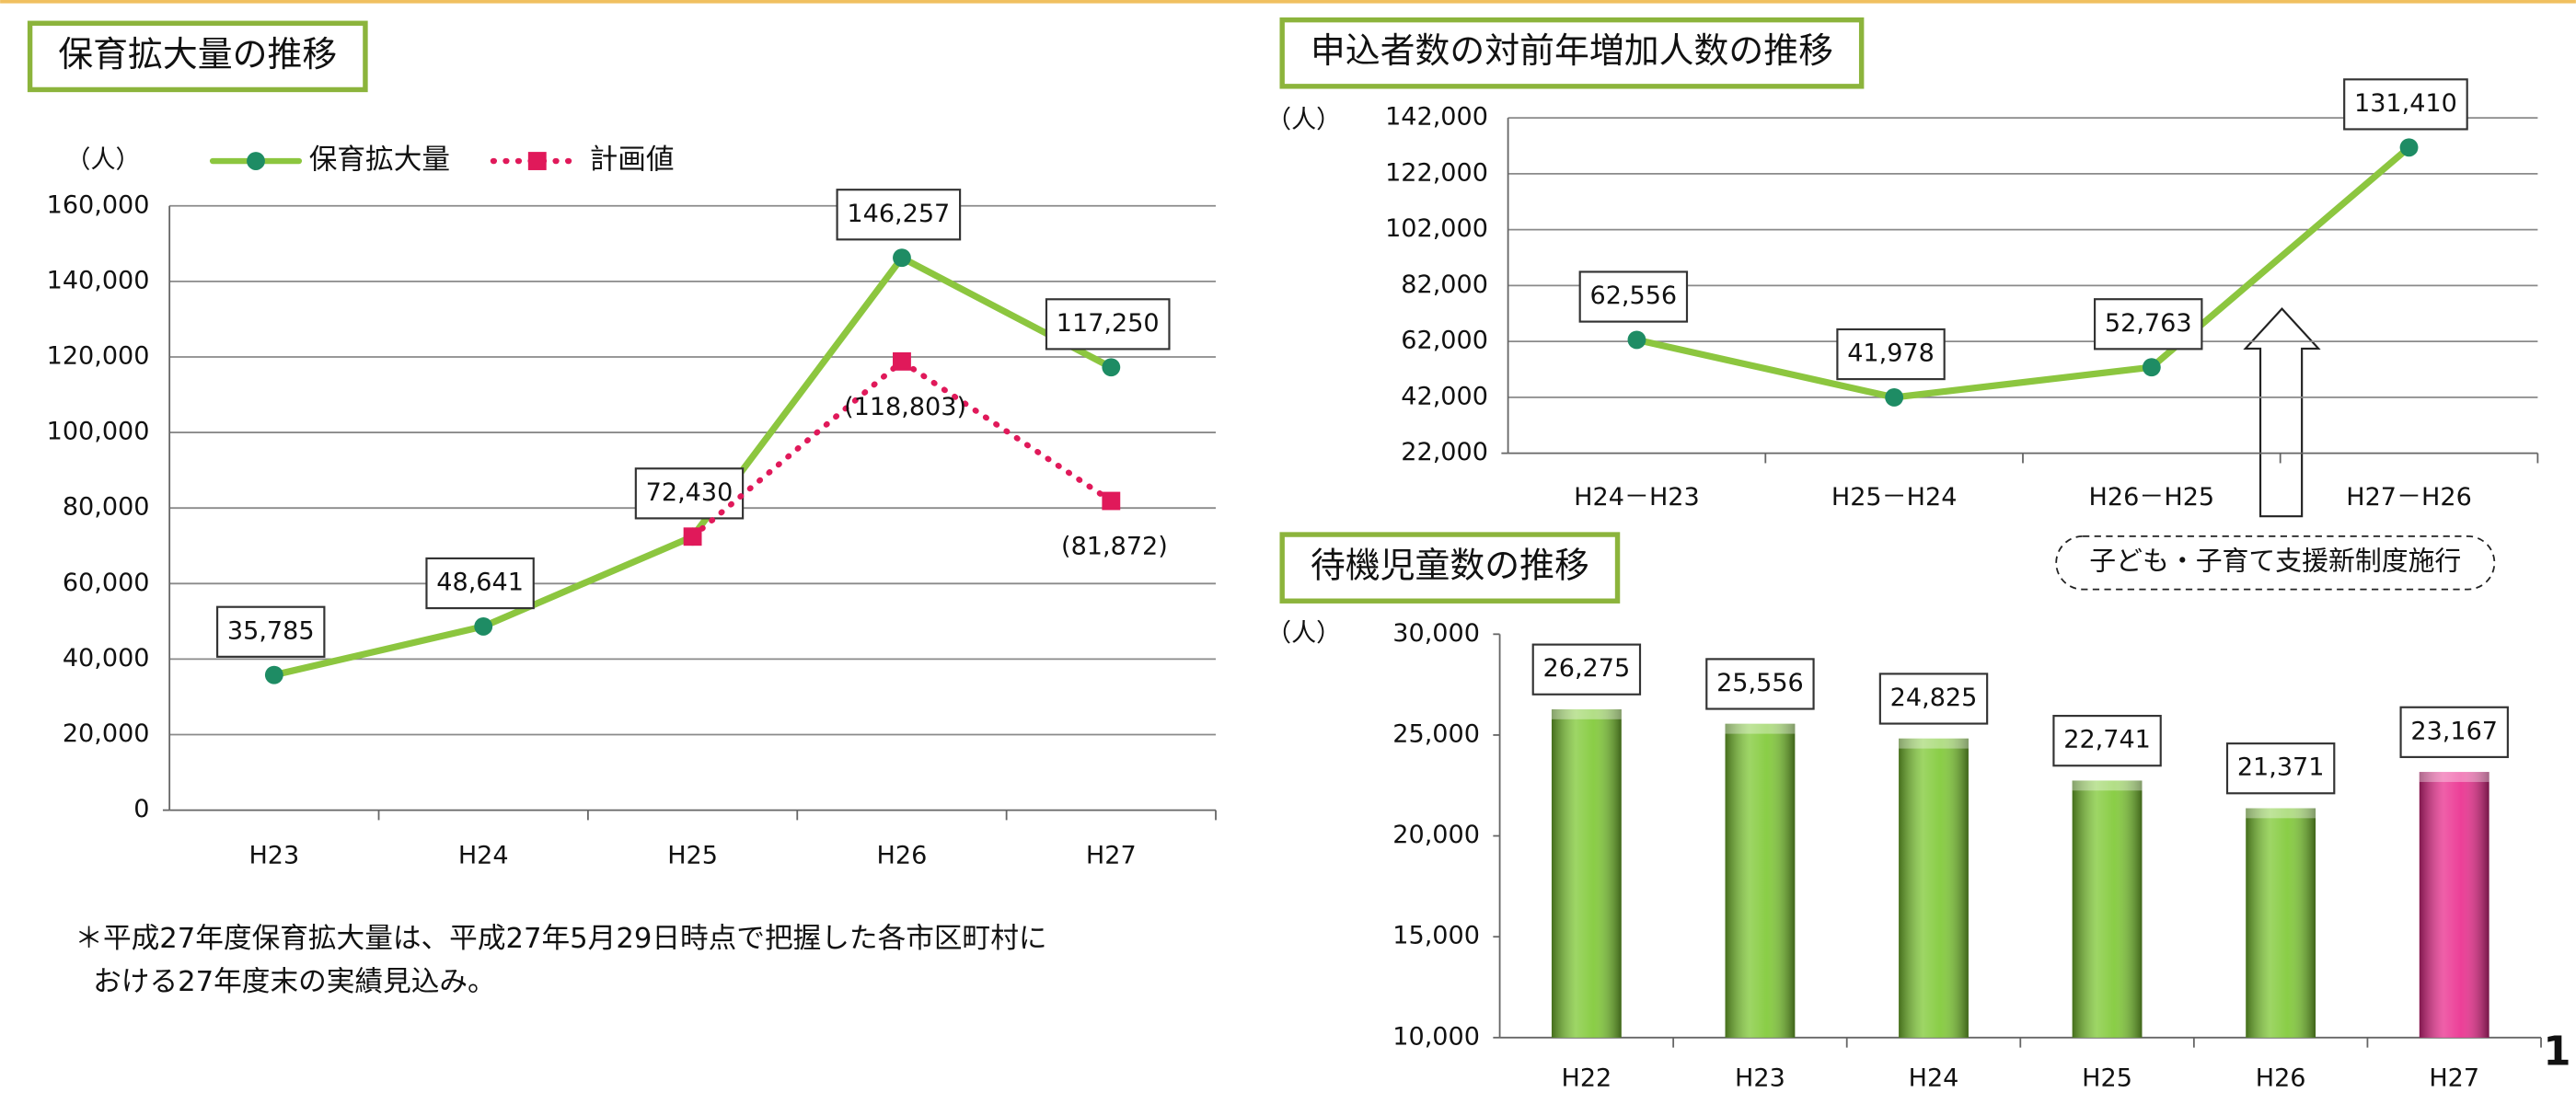 The width and height of the screenshot is (2576, 1104). I want to click on legend-label: 計画値, so click(632, 160).